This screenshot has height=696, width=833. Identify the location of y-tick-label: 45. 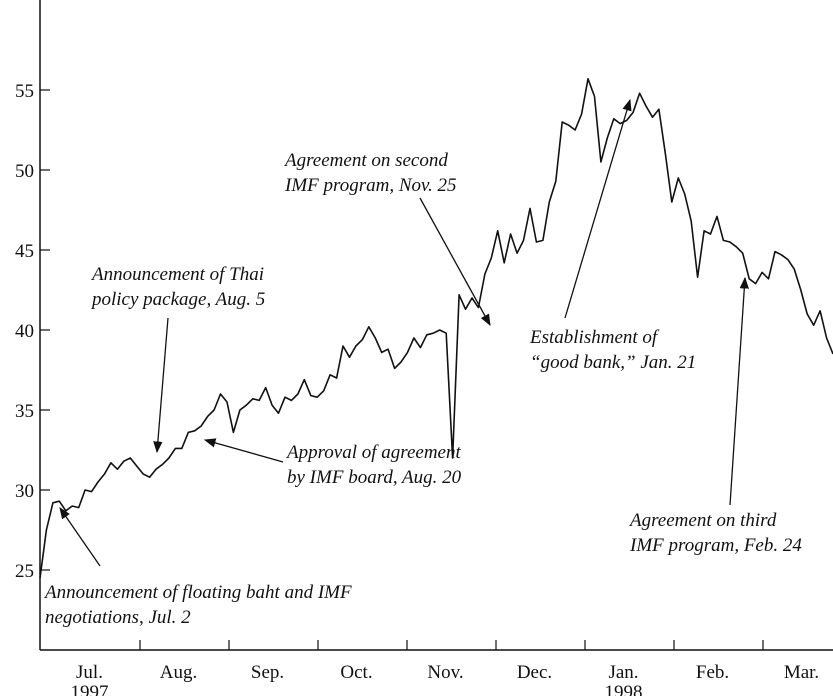
(24, 251).